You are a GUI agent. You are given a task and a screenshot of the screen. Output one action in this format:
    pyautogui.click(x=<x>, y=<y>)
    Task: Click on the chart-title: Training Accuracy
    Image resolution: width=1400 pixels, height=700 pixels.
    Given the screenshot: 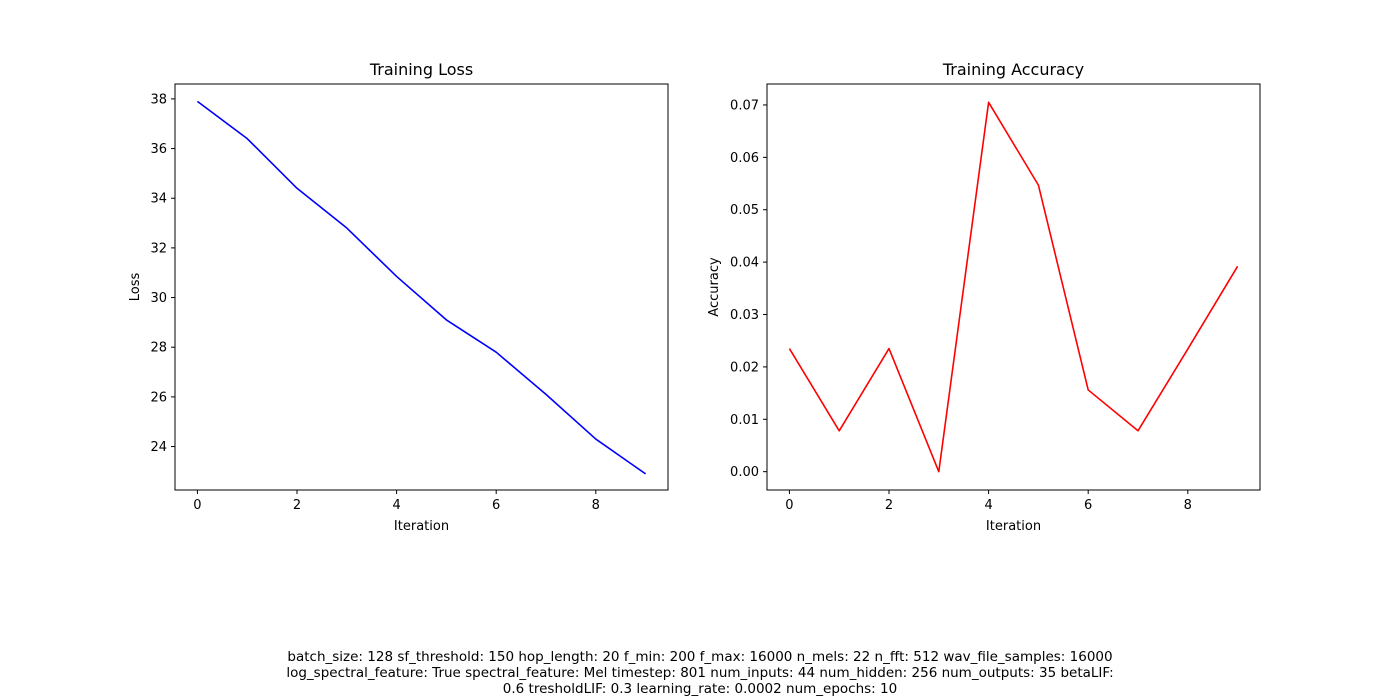 What is the action you would take?
    pyautogui.click(x=1013, y=69)
    